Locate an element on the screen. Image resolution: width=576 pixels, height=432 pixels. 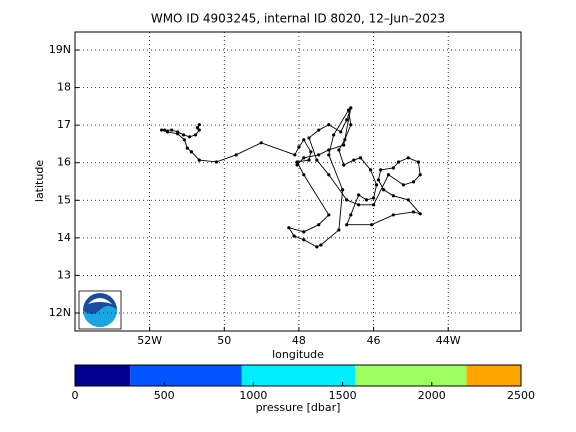
y-tick-label: 15 is located at coordinates (64, 199).